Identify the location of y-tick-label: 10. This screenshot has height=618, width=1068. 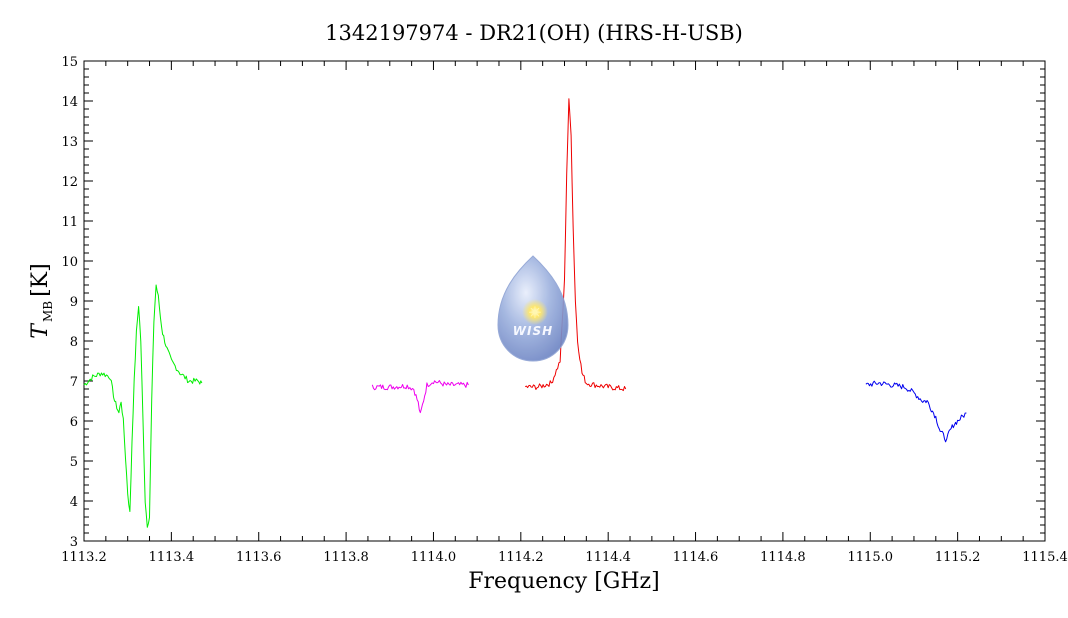
(69, 262).